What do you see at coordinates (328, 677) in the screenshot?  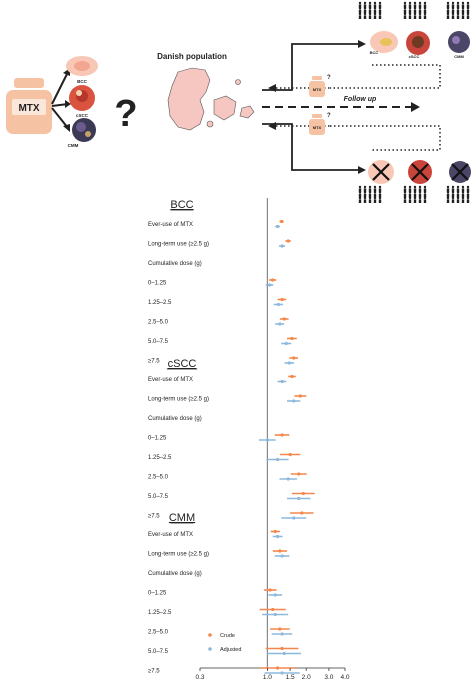 I see `x-tick-label: 3.0` at bounding box center [328, 677].